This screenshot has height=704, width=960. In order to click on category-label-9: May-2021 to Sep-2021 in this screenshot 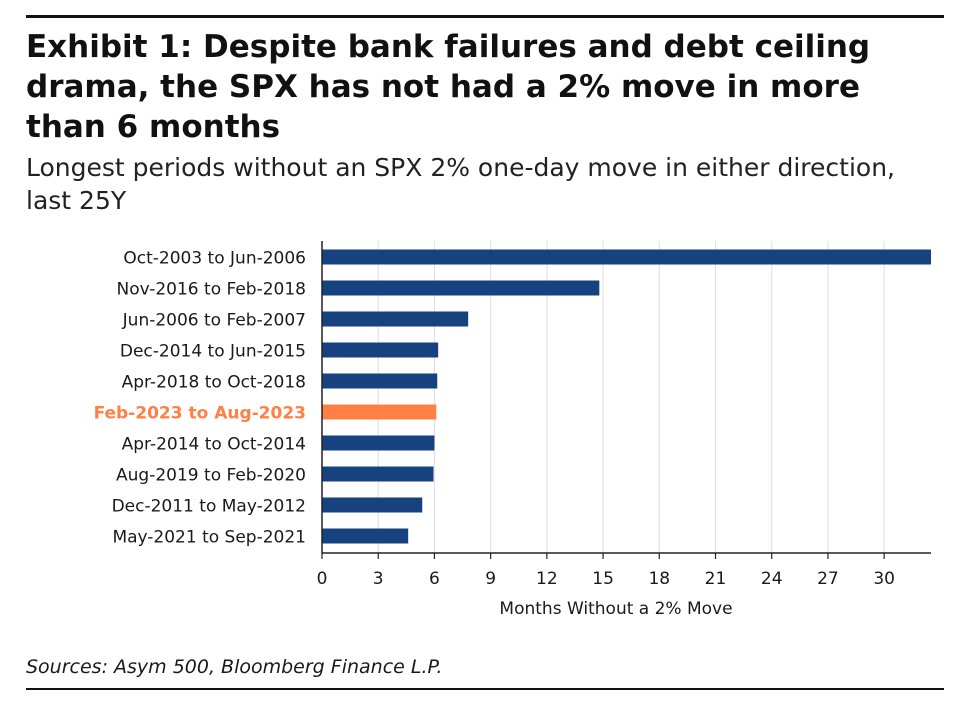, I will do `click(209, 538)`.